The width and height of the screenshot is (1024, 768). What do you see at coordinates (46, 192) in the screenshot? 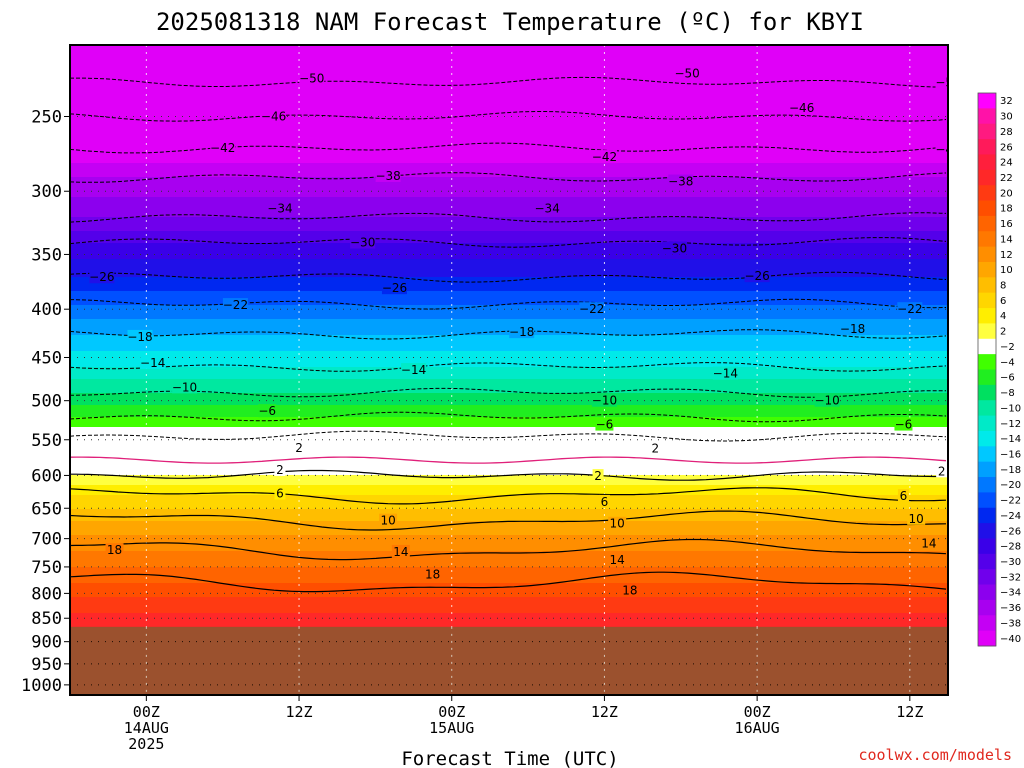
I see `y-tick-label: 300` at bounding box center [46, 192].